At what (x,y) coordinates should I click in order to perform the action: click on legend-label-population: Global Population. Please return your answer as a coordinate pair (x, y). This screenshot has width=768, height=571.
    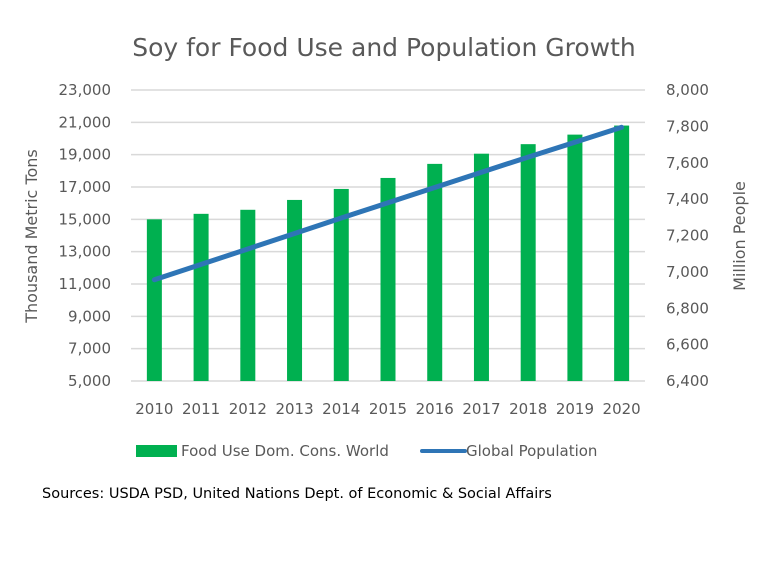
    Looking at the image, I should click on (531, 451).